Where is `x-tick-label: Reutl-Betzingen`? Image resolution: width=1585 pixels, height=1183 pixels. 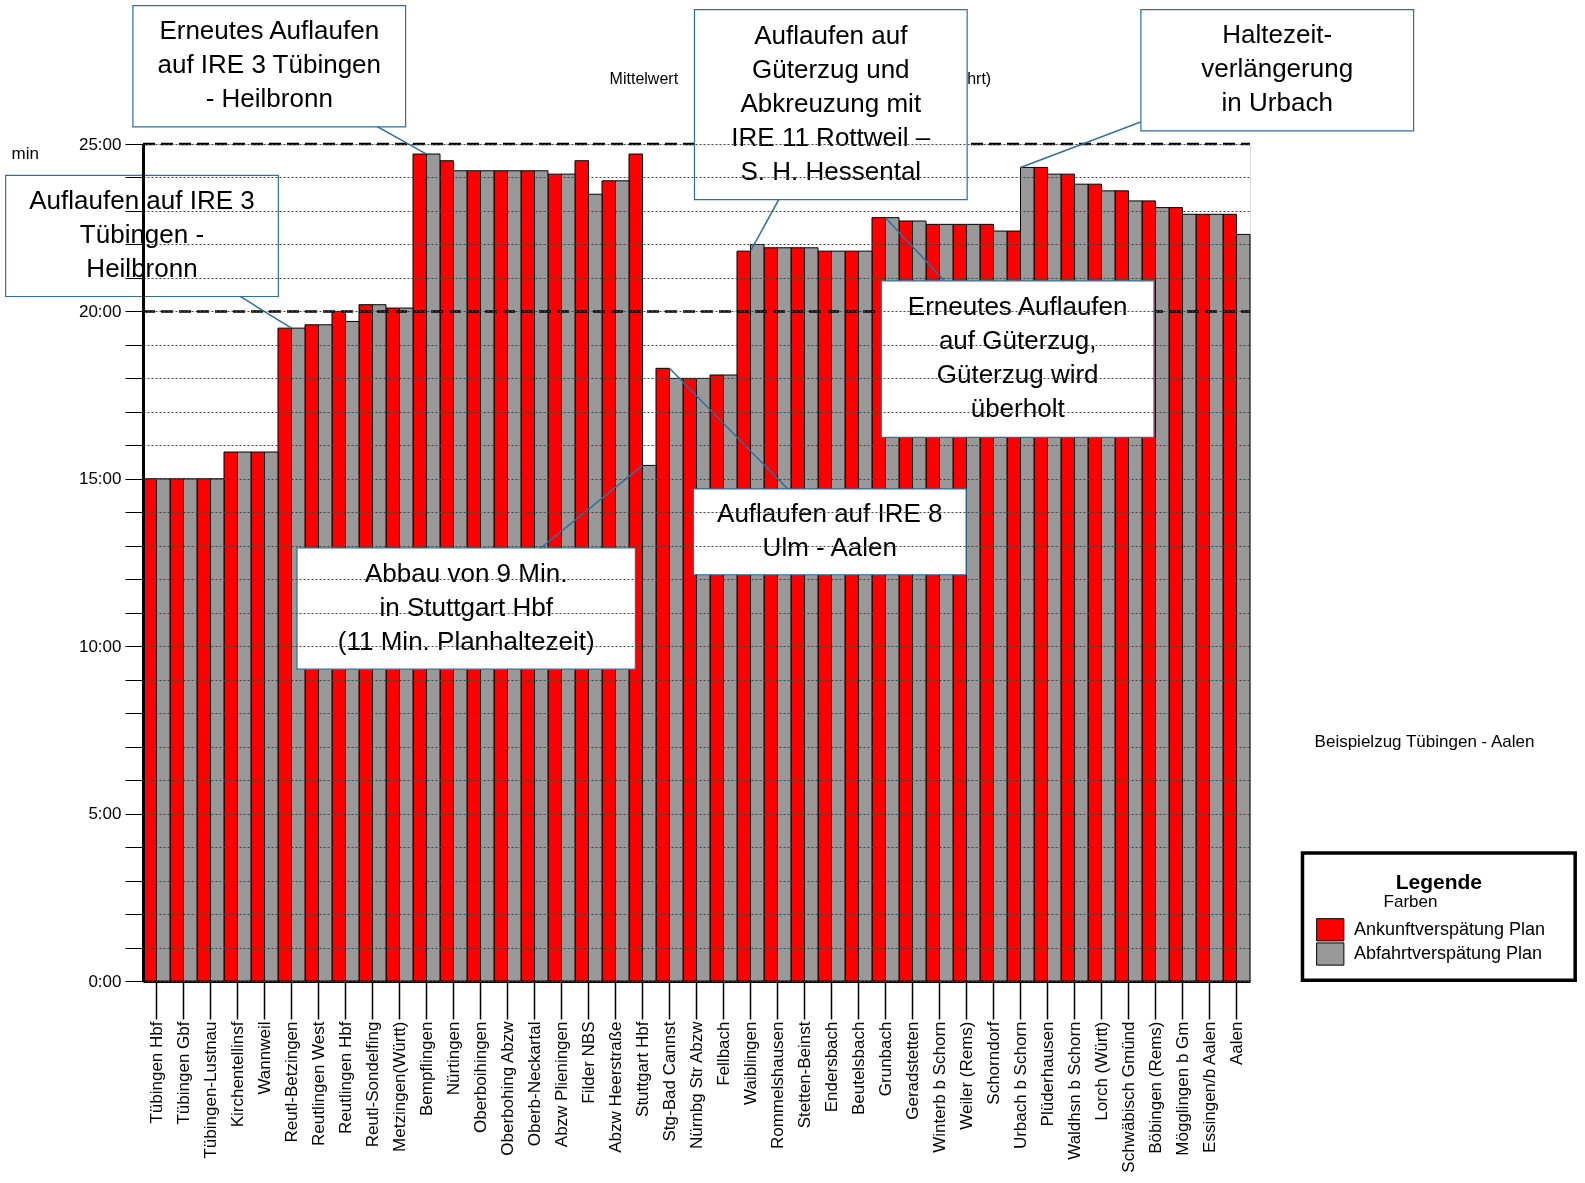 x-tick-label: Reutl-Betzingen is located at coordinates (291, 1082).